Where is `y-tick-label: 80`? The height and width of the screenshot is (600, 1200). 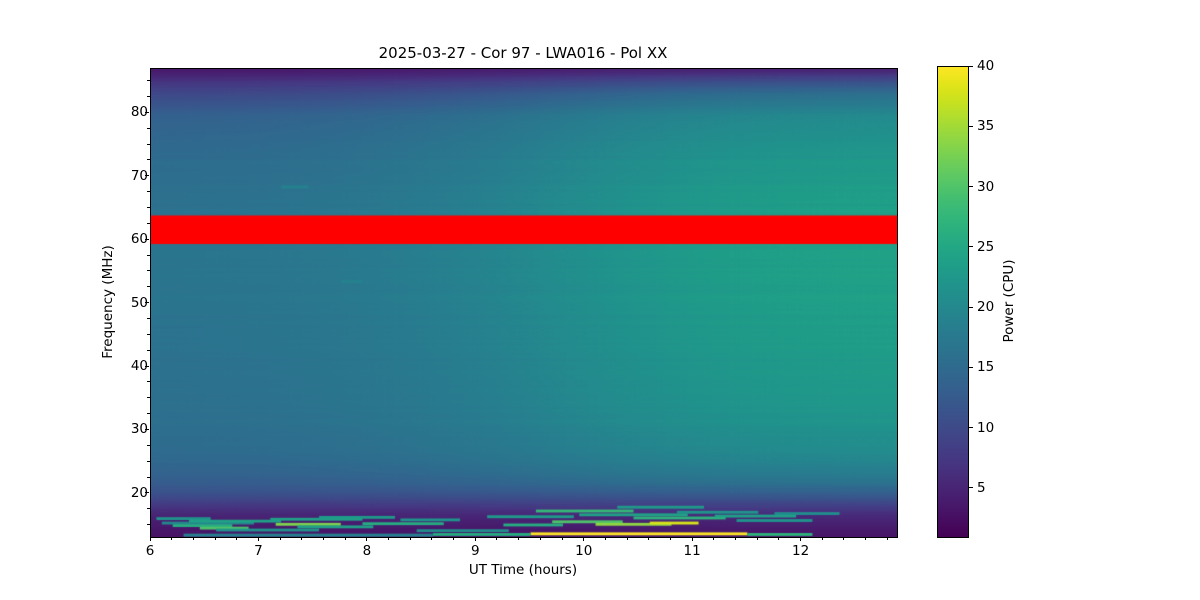
y-tick-label: 80 is located at coordinates (139, 112).